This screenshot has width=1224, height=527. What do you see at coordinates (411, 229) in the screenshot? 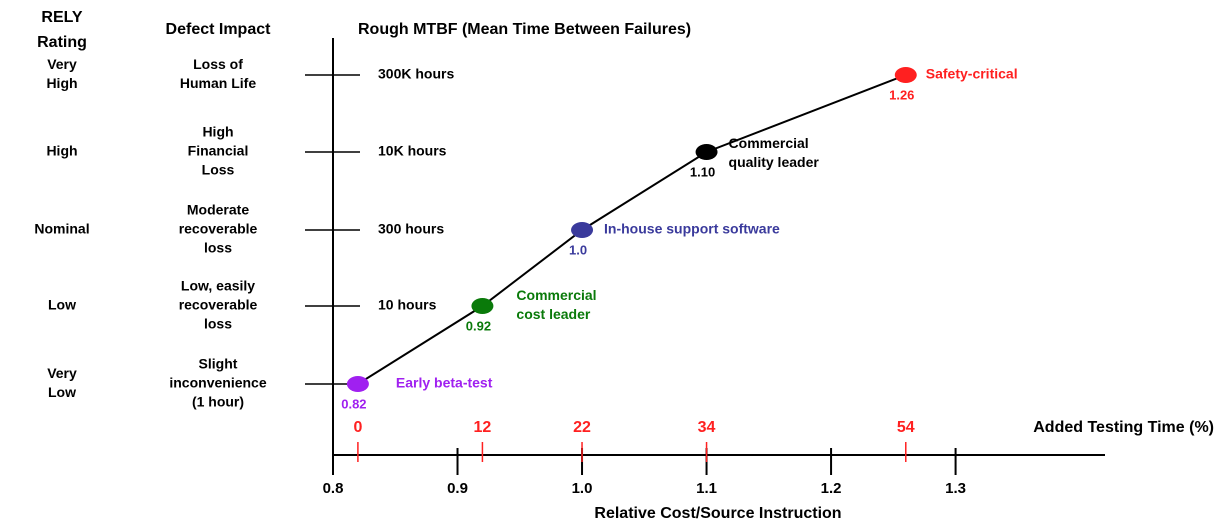
I see `mtbf-label: 300 hours` at bounding box center [411, 229].